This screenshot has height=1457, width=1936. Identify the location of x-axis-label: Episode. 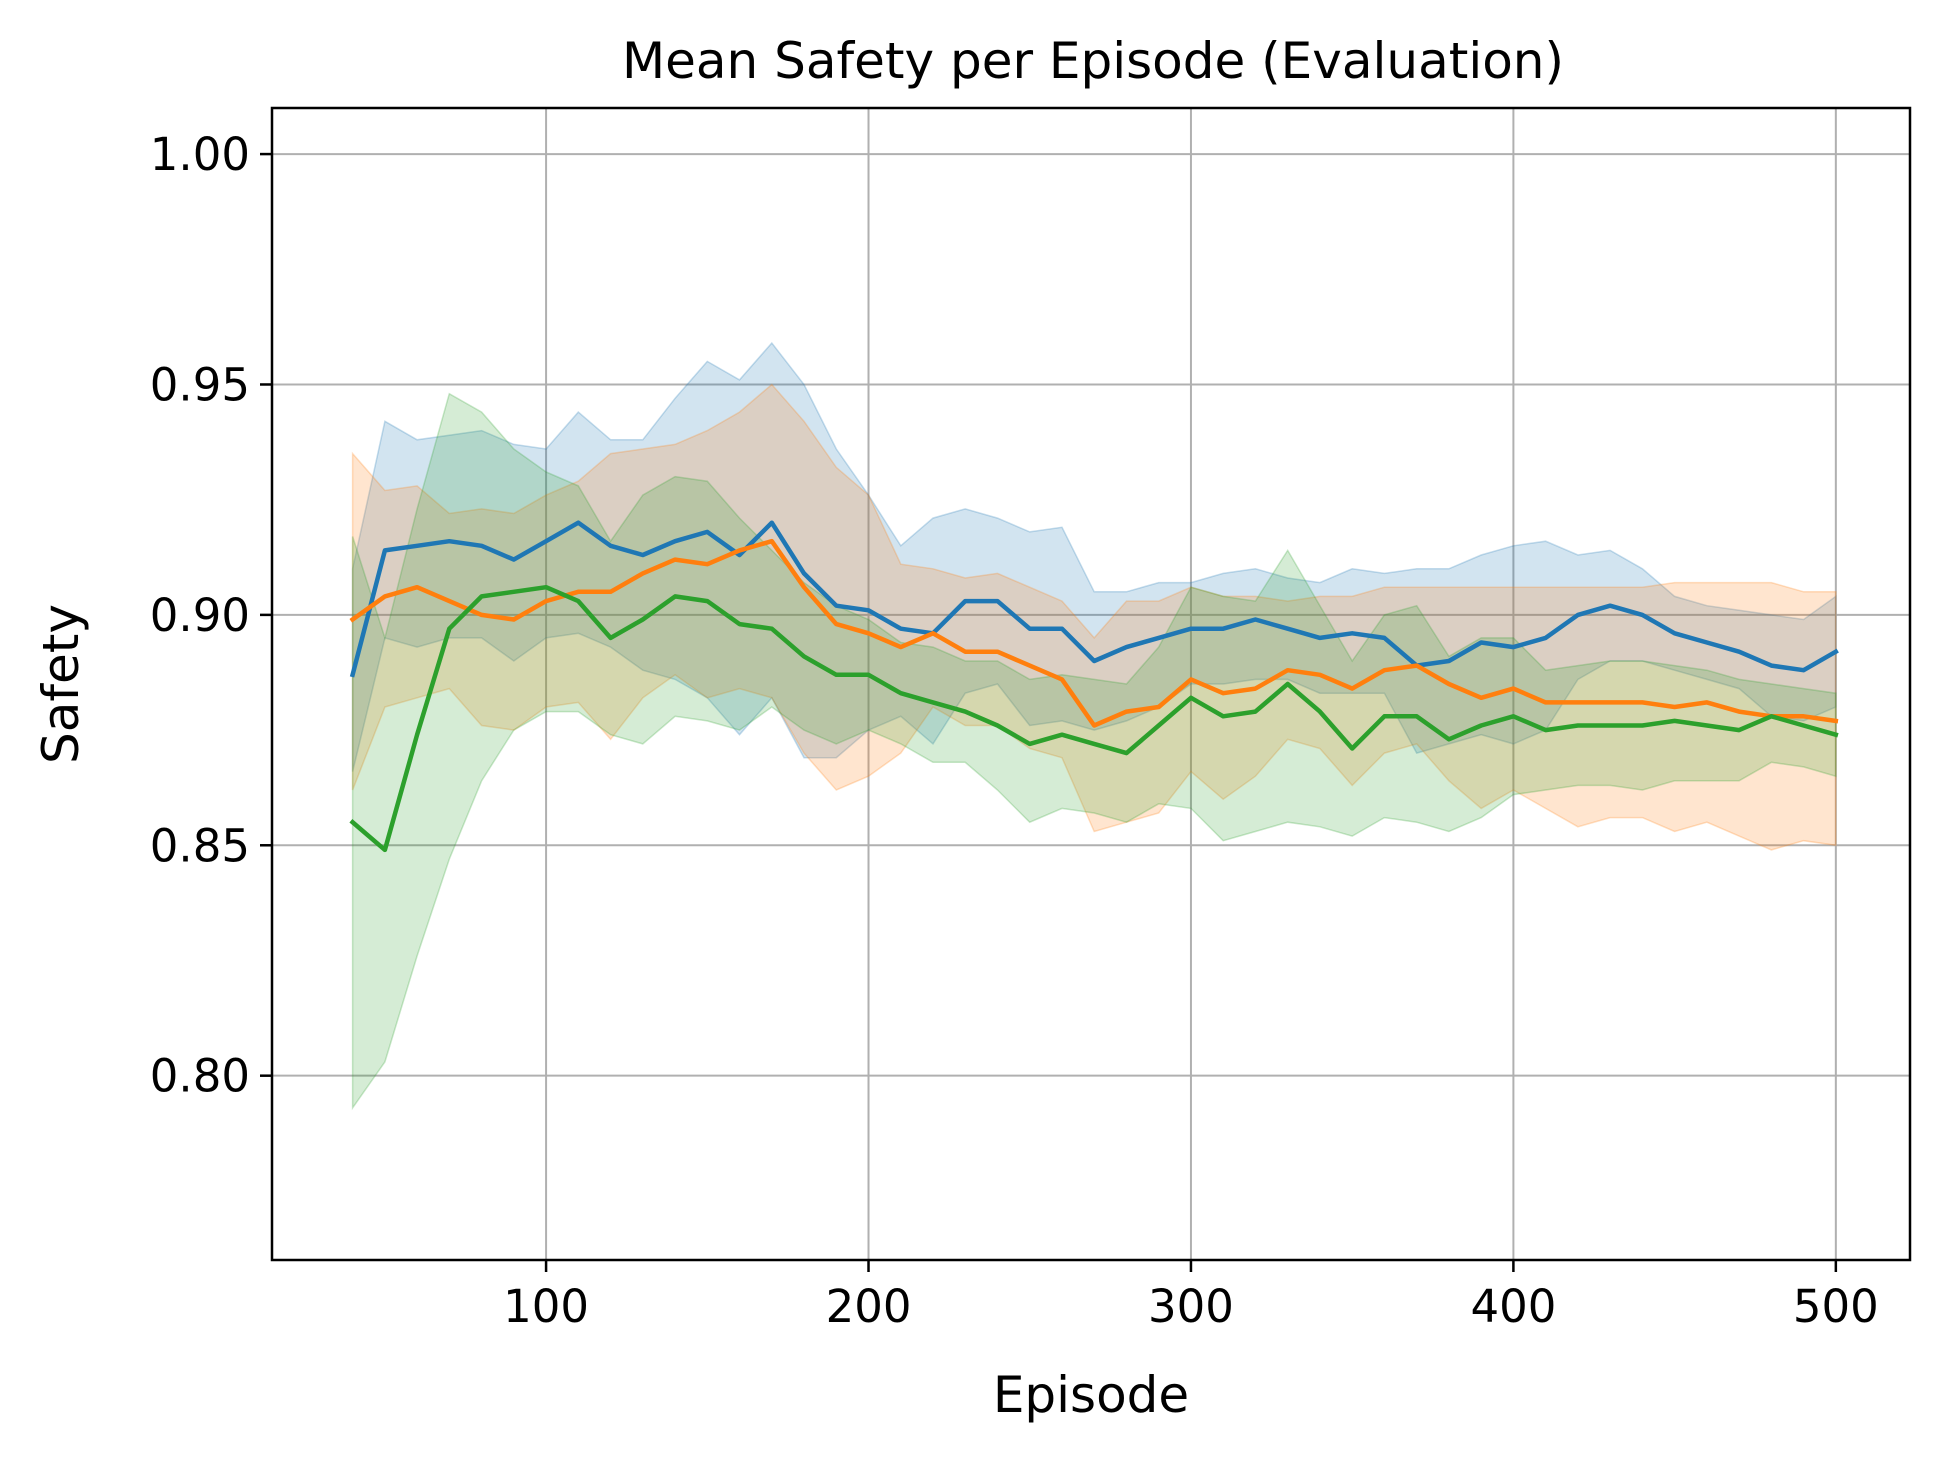
(1091, 1395).